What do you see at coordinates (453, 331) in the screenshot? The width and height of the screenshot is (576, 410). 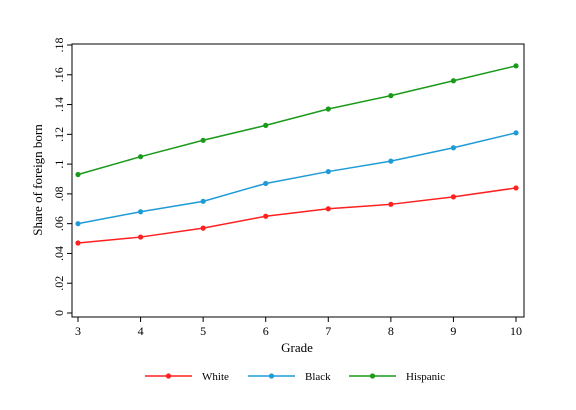 I see `x-tick-label: 9` at bounding box center [453, 331].